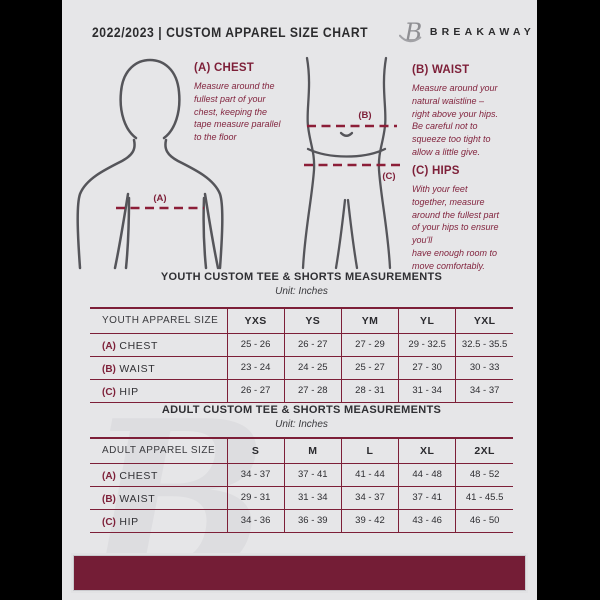 This screenshot has width=600, height=600. I want to click on hips-line-label: (C), so click(388, 176).